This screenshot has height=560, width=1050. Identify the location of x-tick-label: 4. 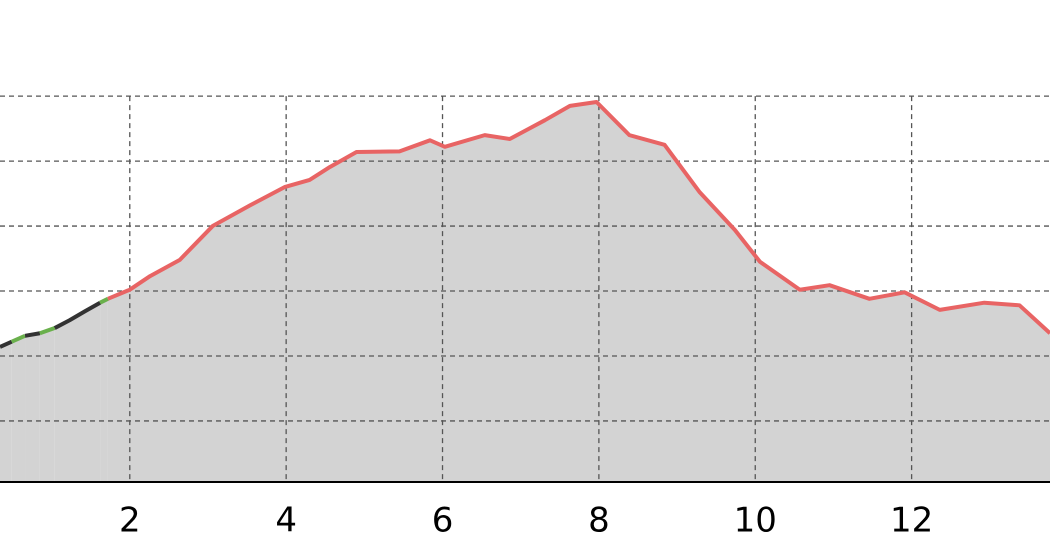
(286, 521).